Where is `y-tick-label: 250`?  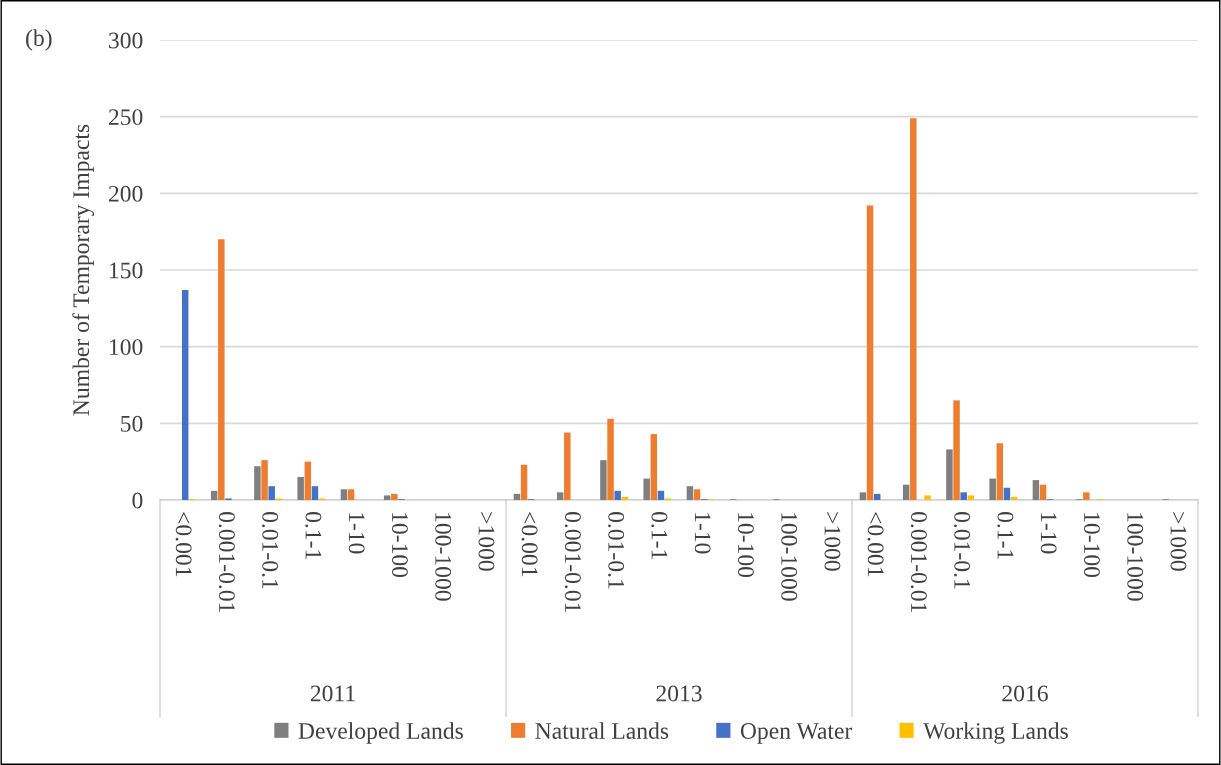
y-tick-label: 250 is located at coordinates (125, 117).